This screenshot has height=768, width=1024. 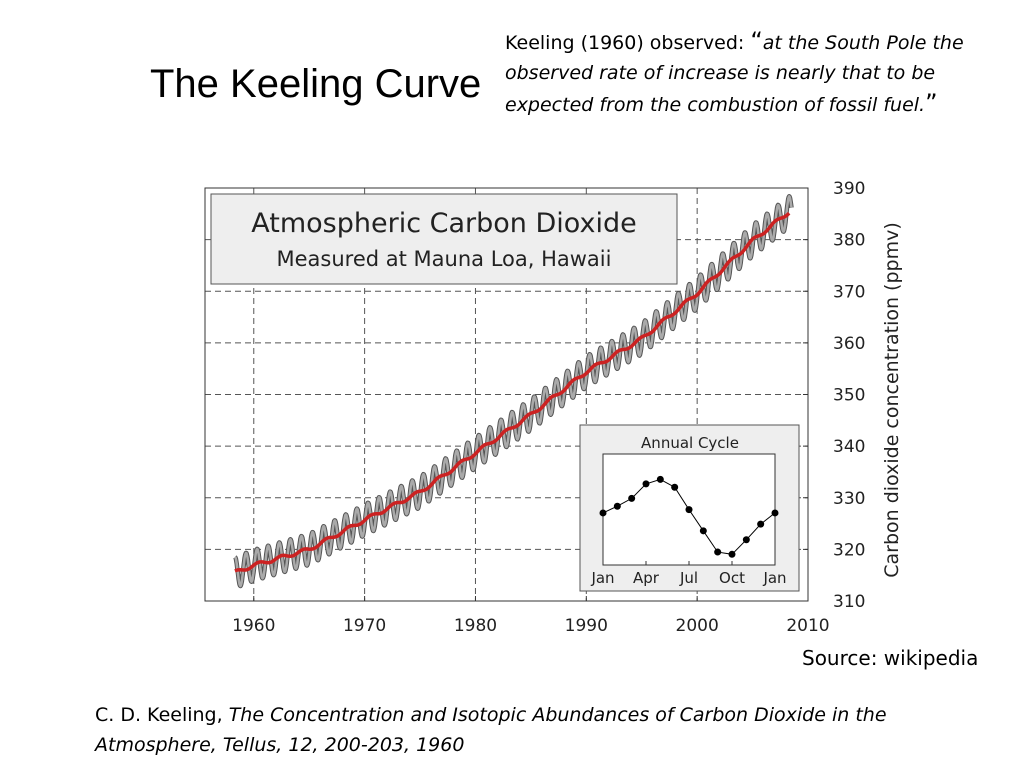 What do you see at coordinates (807, 626) in the screenshot?
I see `x-tick-label: 2010` at bounding box center [807, 626].